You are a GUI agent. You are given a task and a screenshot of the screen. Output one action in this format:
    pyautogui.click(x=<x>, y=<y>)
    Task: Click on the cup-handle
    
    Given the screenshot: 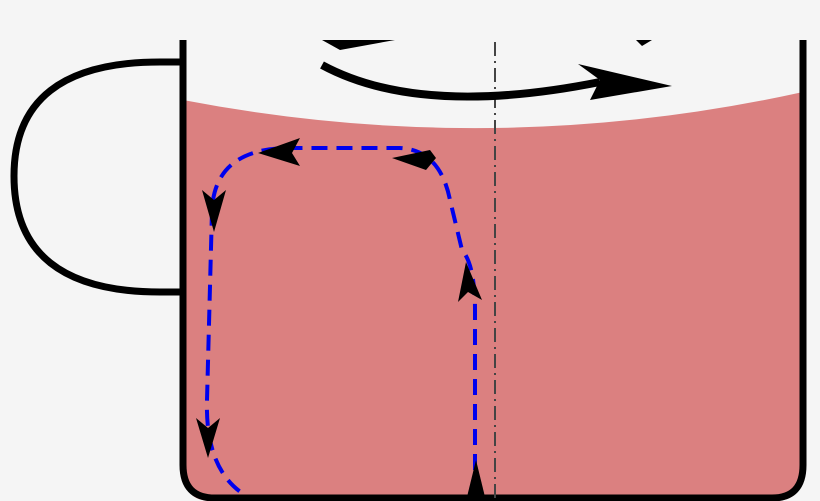 What is the action you would take?
    pyautogui.click(x=96, y=177)
    